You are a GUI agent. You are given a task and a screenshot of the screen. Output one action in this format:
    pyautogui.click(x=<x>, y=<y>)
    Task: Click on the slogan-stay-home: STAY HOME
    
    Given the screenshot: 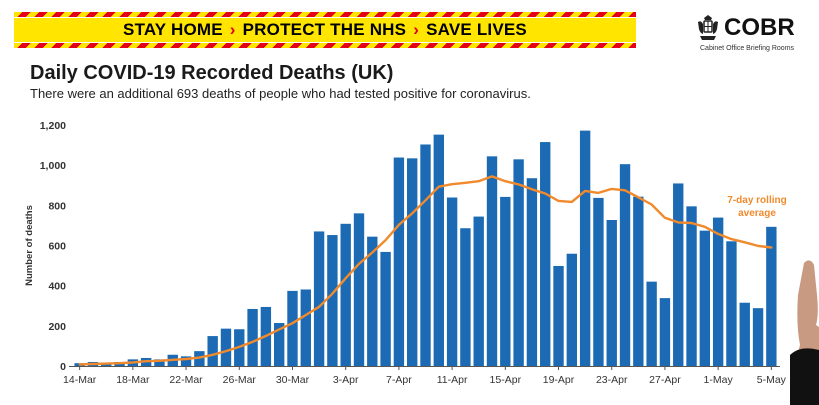 What is the action you would take?
    pyautogui.click(x=173, y=29)
    